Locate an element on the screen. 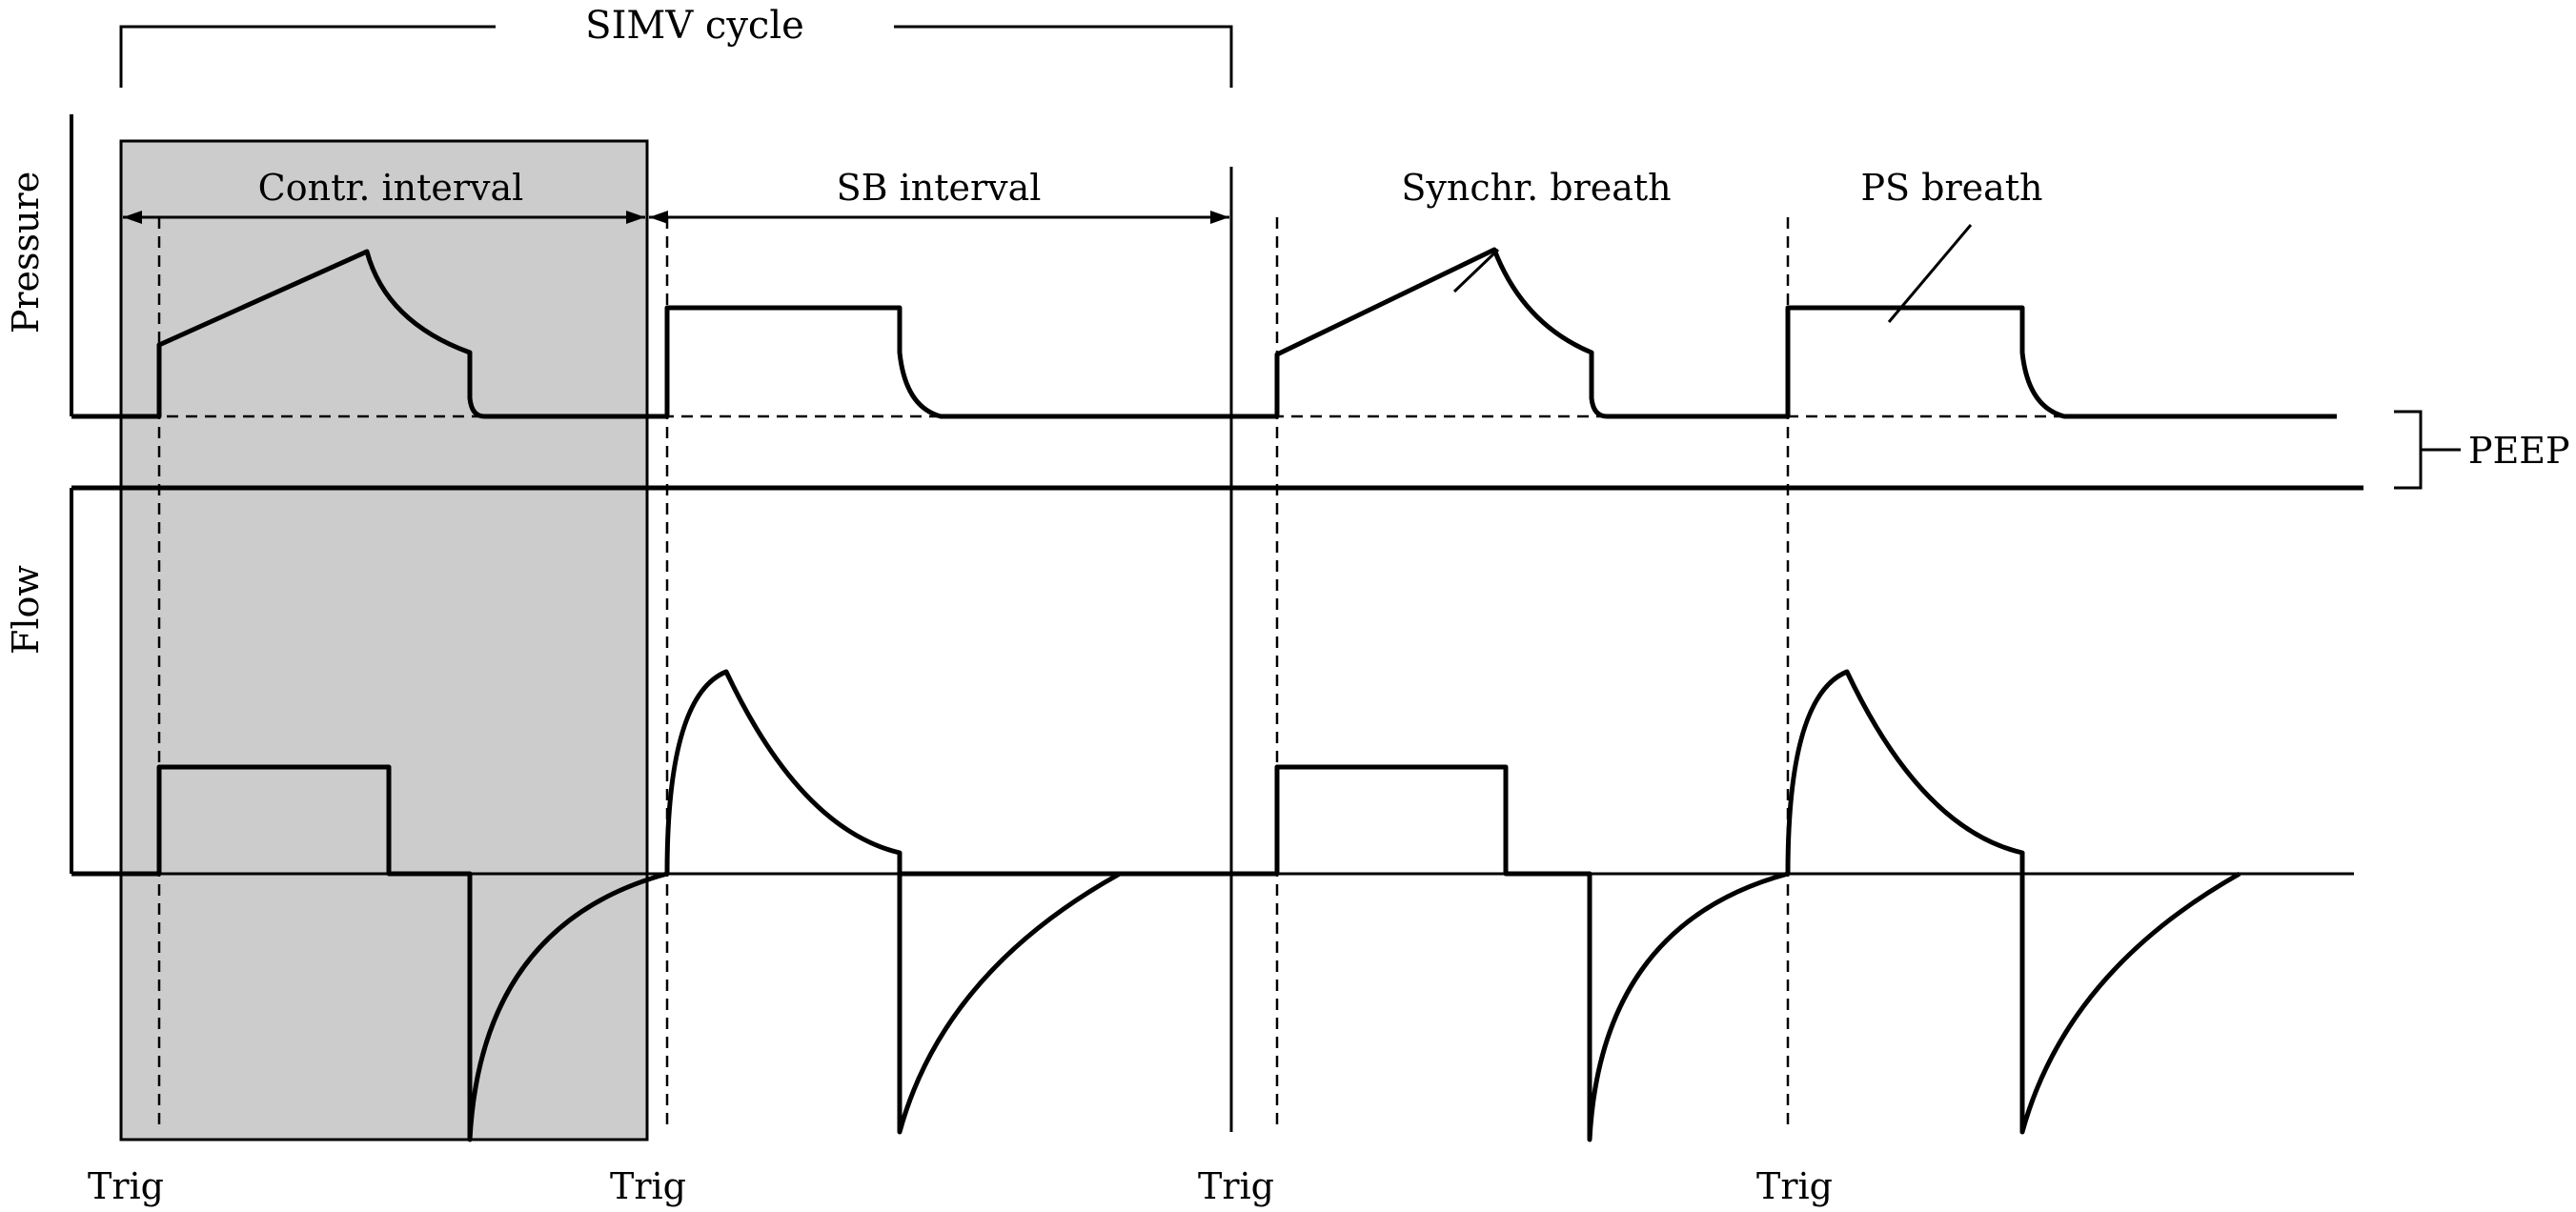  sb-interval-label: SB interval is located at coordinates (939, 188).